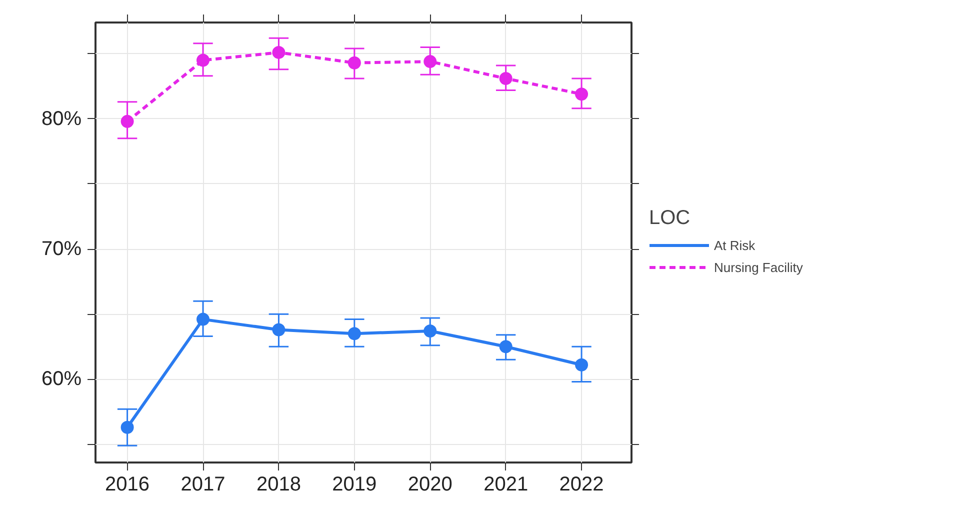 Image resolution: width=956 pixels, height=506 pixels. Describe the element at coordinates (670, 218) in the screenshot. I see `legend-title: LOC` at that location.